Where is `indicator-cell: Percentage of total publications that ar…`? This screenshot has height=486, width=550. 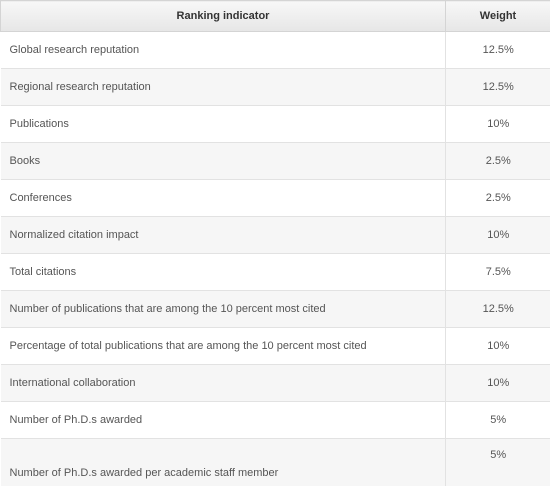
indicator-cell: Percentage of total publications that ar… is located at coordinates (223, 346).